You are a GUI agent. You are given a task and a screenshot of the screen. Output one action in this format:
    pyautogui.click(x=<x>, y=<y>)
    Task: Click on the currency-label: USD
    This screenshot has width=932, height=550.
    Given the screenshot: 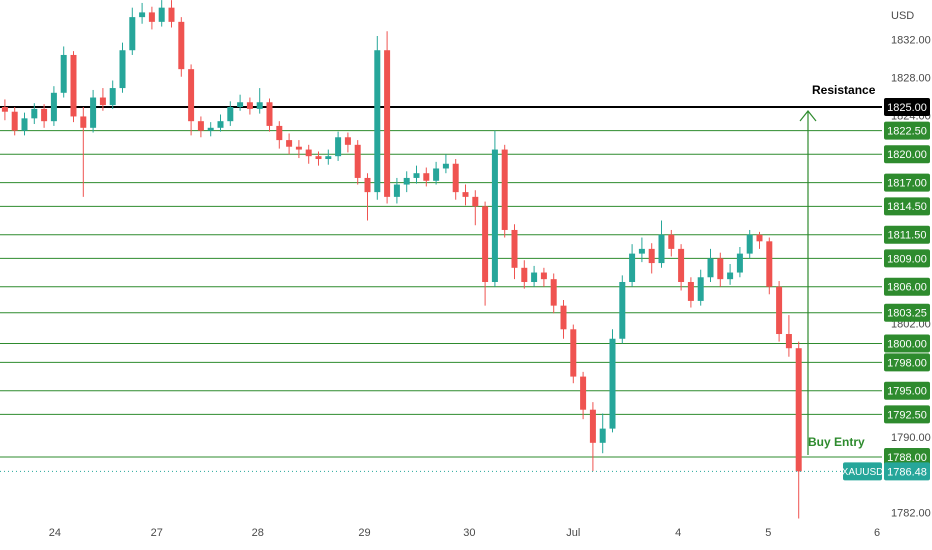 What is the action you would take?
    pyautogui.click(x=902, y=16)
    